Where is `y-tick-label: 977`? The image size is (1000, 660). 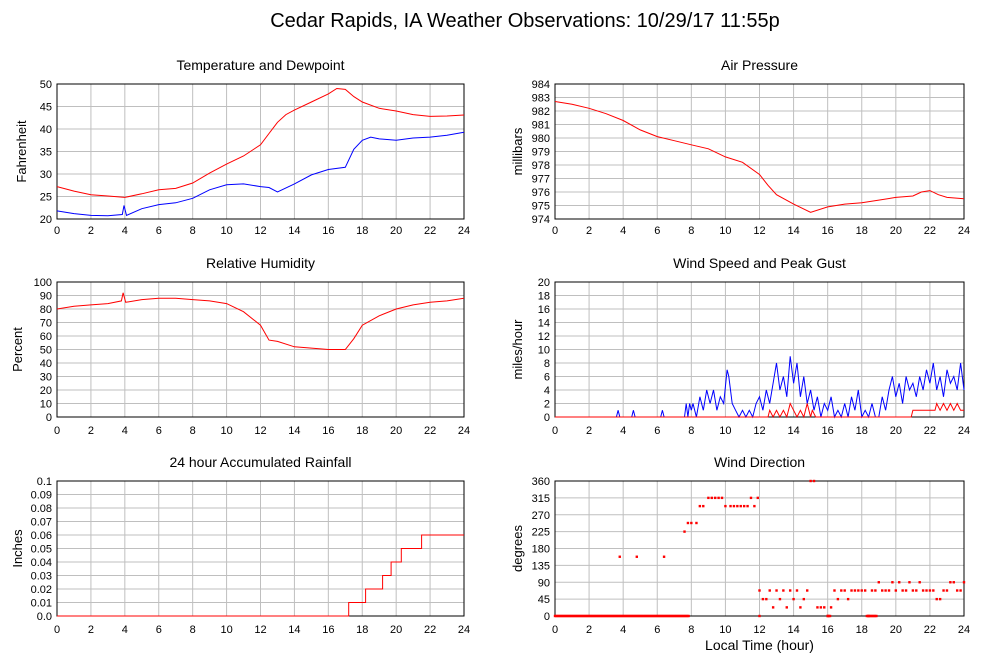
y-tick-label: 977 is located at coordinates (541, 180).